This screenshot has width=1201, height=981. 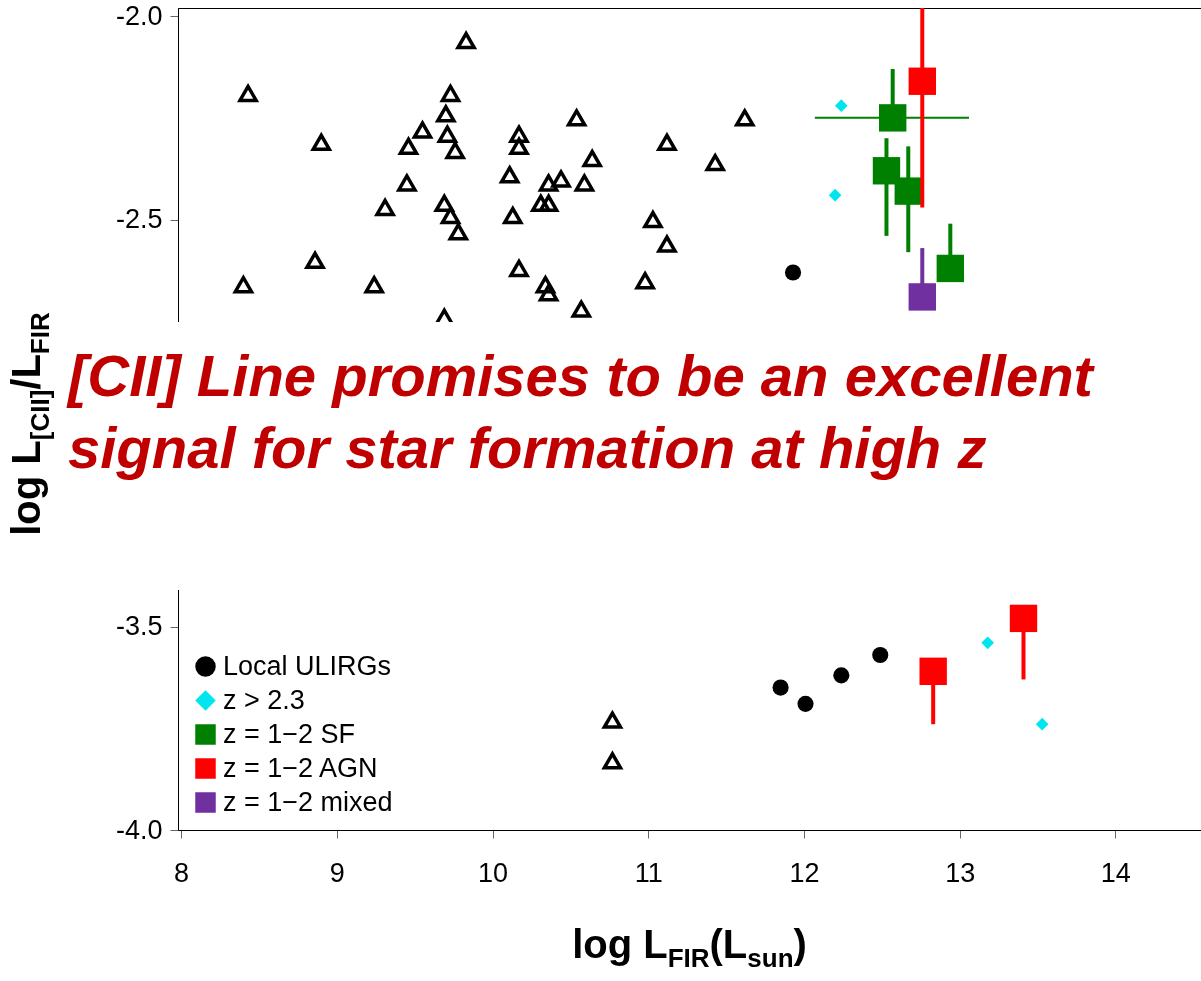 What do you see at coordinates (307, 665) in the screenshot?
I see `legend-label: Local ULIRGs` at bounding box center [307, 665].